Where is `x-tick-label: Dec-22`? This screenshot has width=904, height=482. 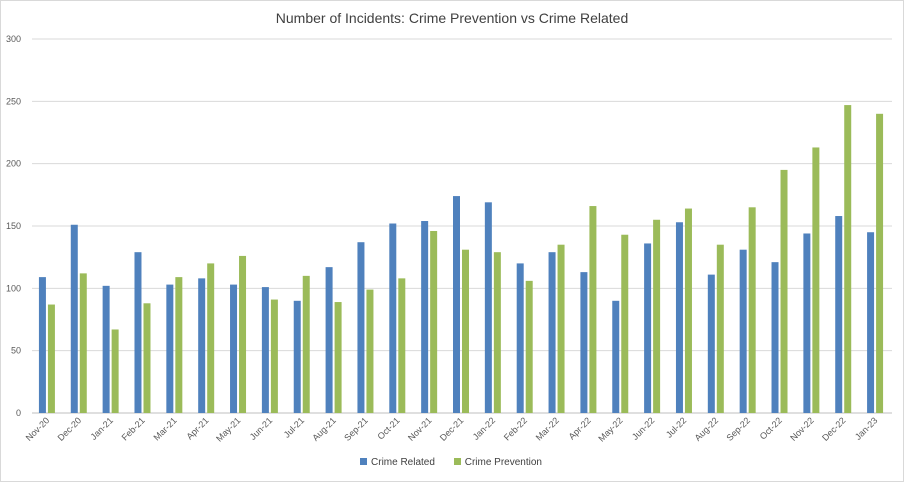 x-tick-label: Dec-22 is located at coordinates (834, 429).